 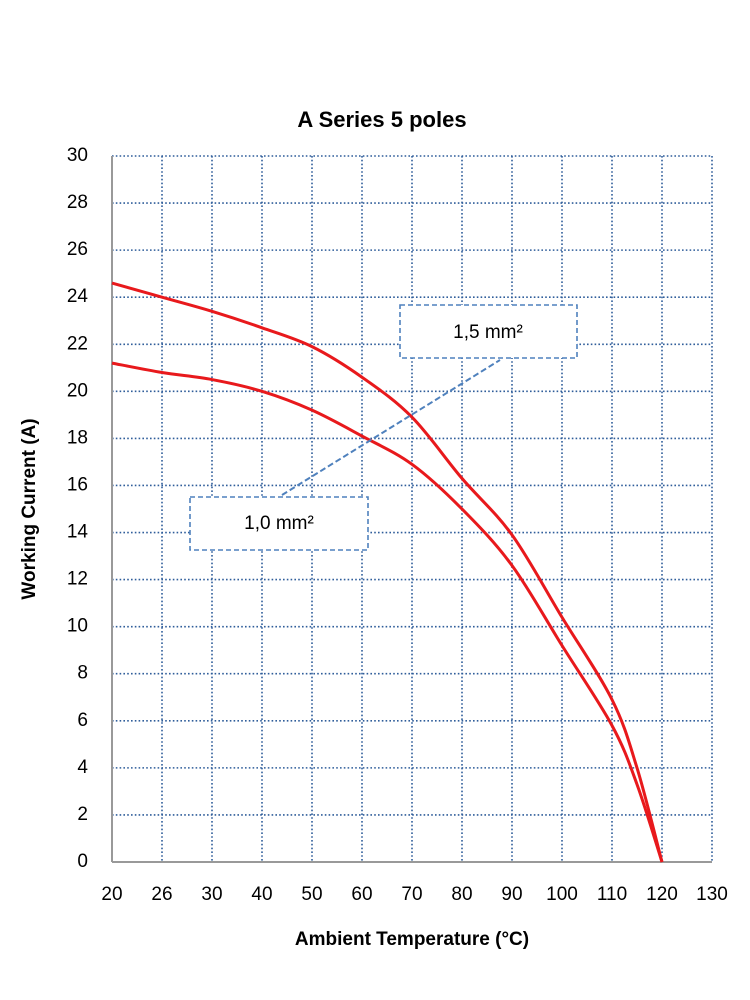 What do you see at coordinates (77, 484) in the screenshot?
I see `y-tick-label: 16` at bounding box center [77, 484].